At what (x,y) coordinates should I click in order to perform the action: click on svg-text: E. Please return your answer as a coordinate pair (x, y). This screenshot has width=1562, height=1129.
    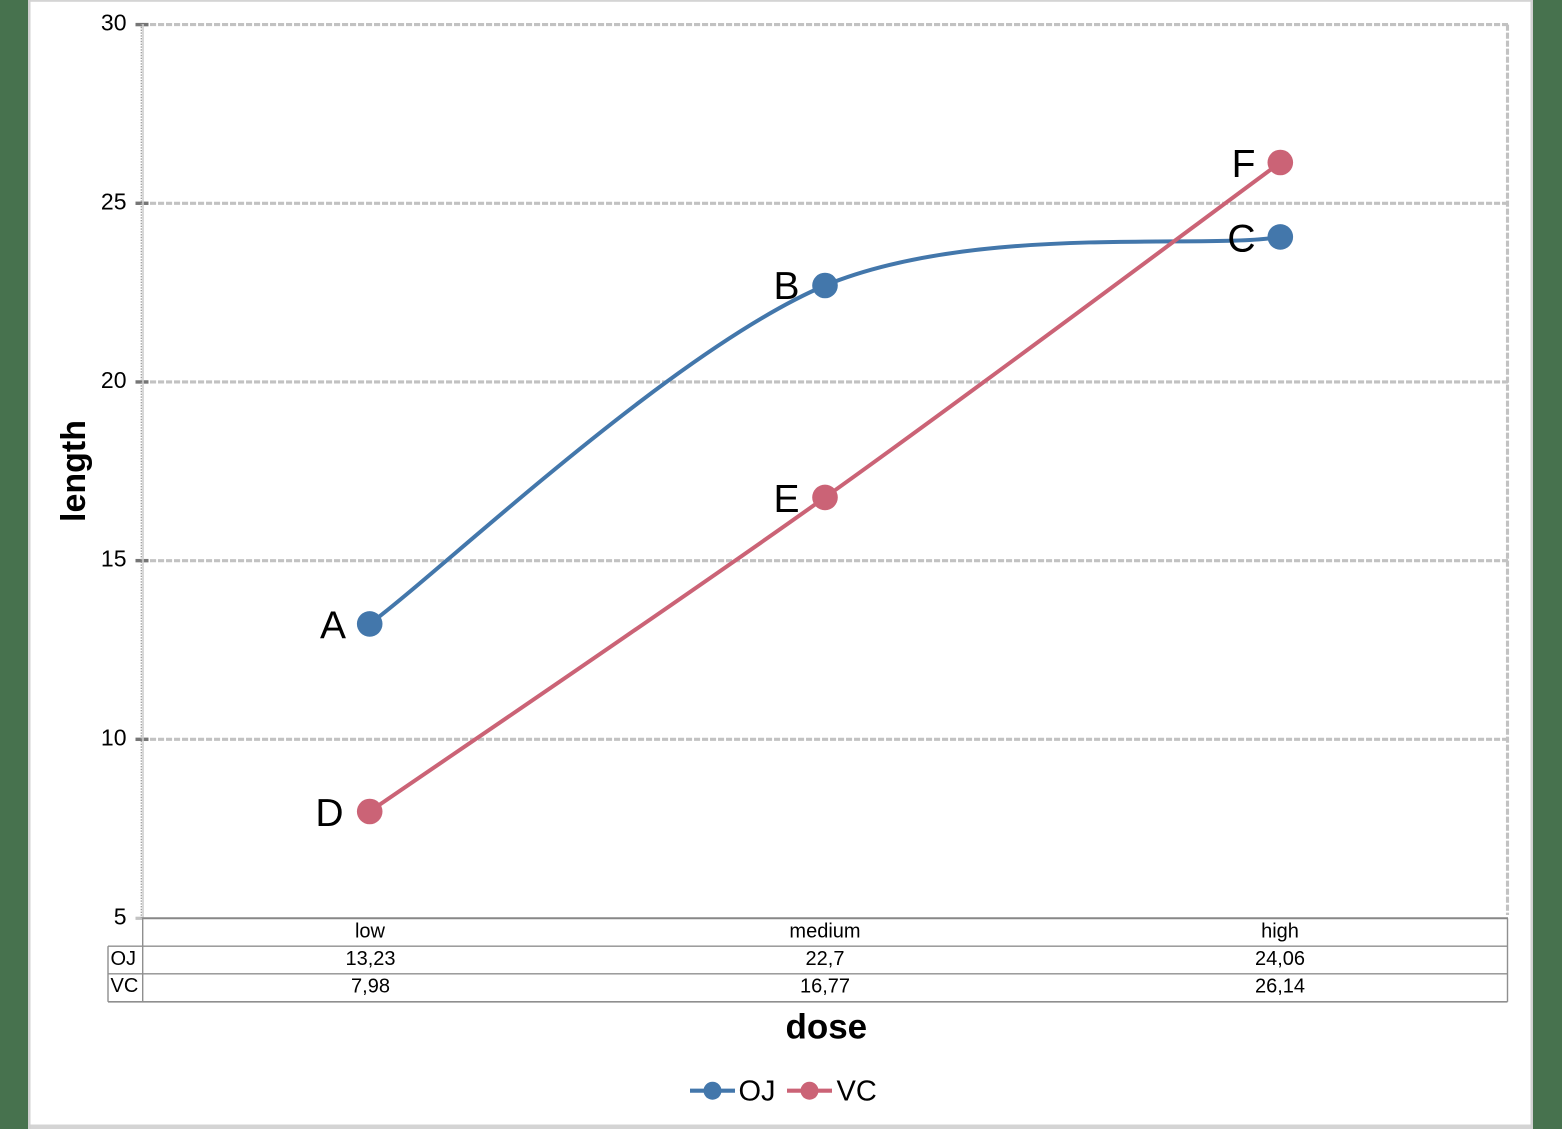
    Looking at the image, I should click on (786, 499).